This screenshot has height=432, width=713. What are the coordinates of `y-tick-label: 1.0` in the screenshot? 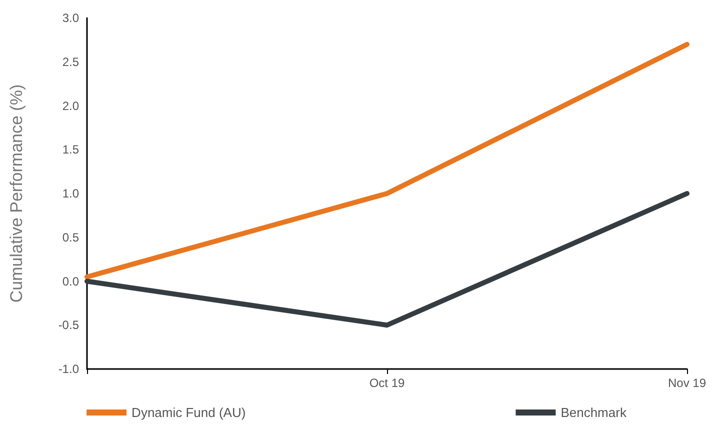 It's located at (71, 193).